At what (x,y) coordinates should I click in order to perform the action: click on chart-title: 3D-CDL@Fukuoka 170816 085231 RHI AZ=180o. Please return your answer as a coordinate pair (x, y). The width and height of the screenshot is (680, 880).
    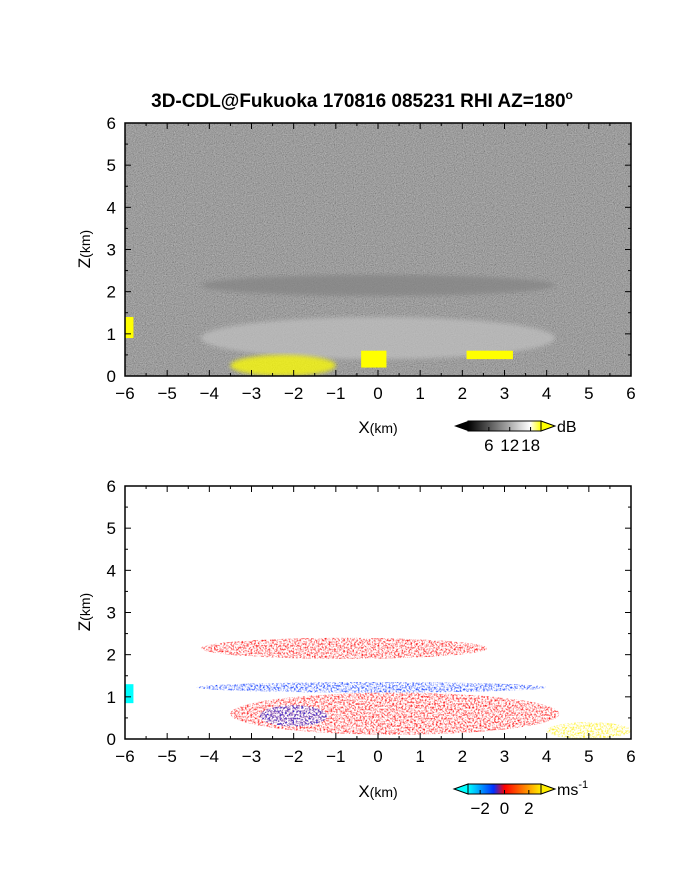
    Looking at the image, I should click on (362, 100).